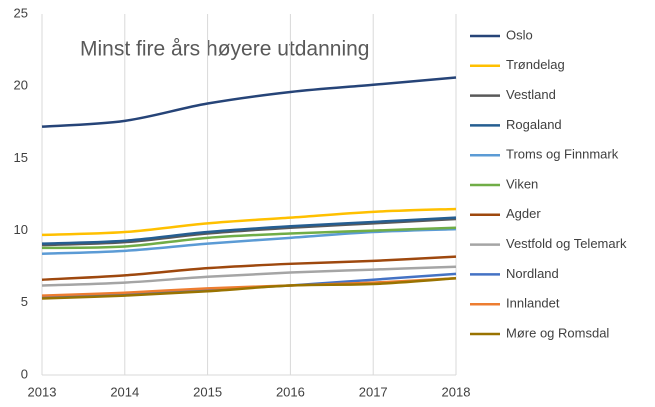  I want to click on y-tick-label: 20, so click(21, 85).